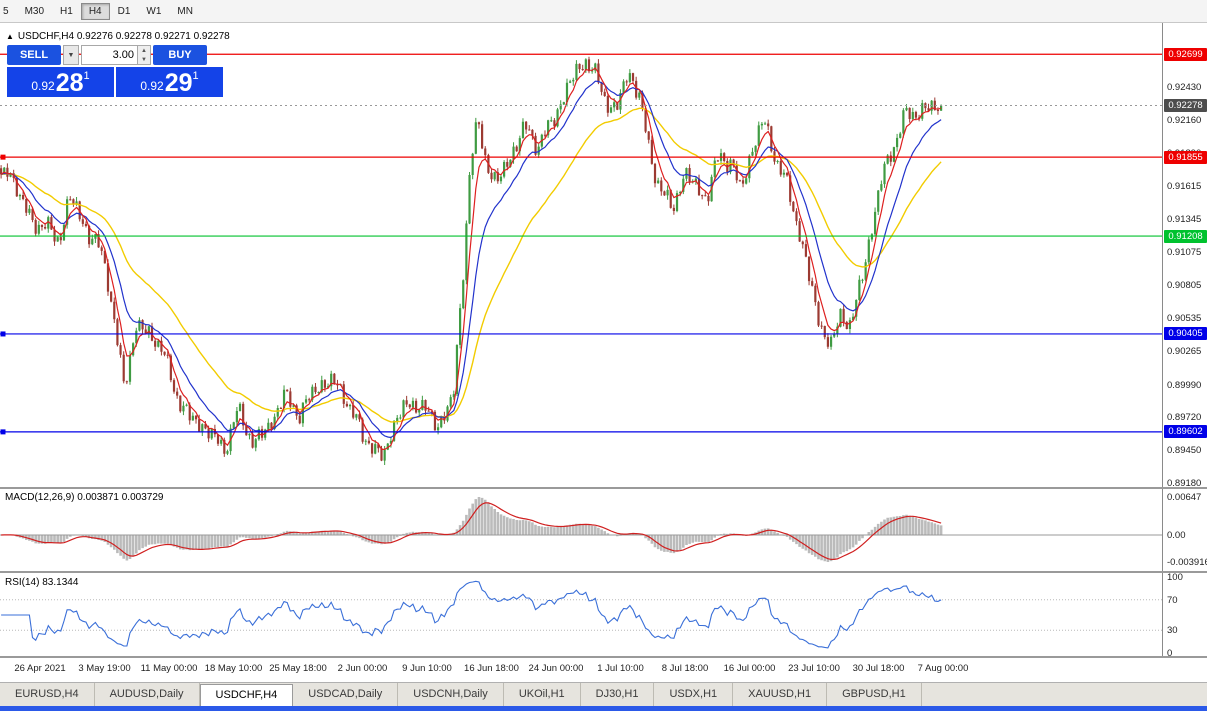 The width and height of the screenshot is (1207, 711). Describe the element at coordinates (69, 83) in the screenshot. I see `sell-price-big: 28` at that location.